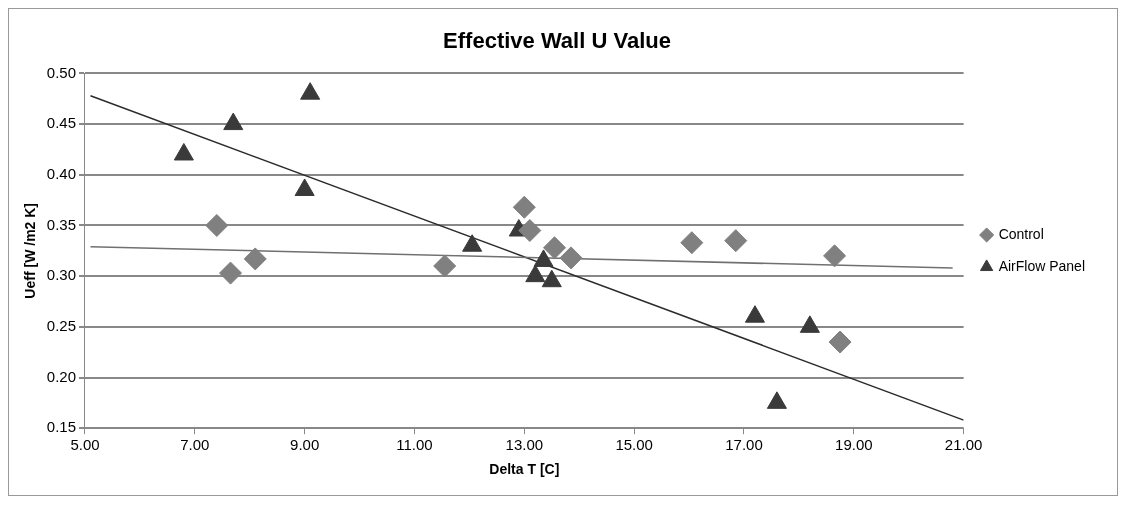 The height and width of the screenshot is (508, 1134). What do you see at coordinates (61, 173) in the screenshot?
I see `y-tick-label: 0.40` at bounding box center [61, 173].